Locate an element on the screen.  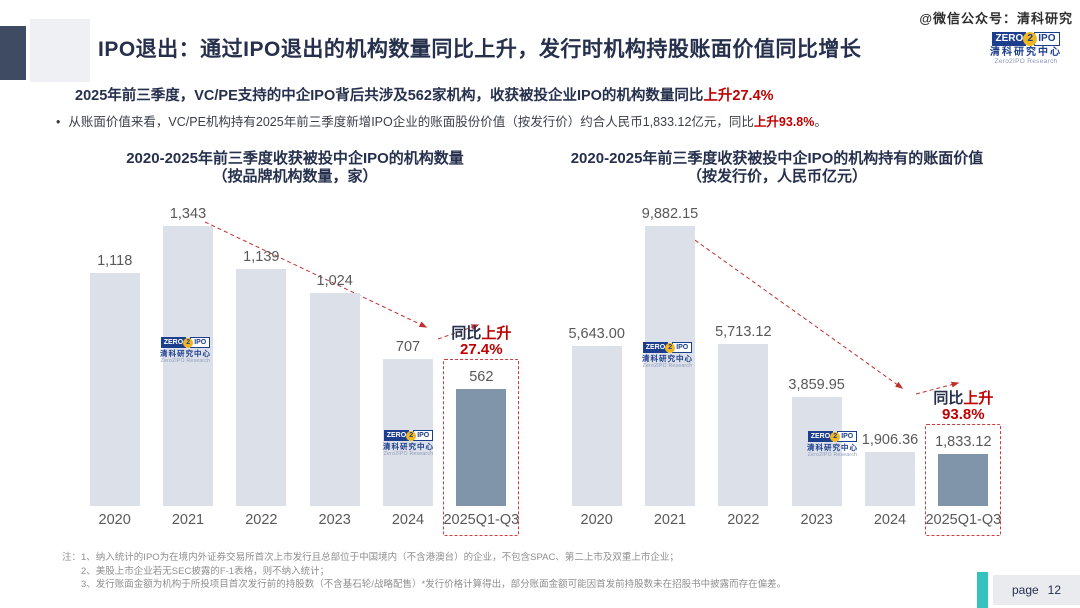
value-label: 1,139 is located at coordinates (261, 256).